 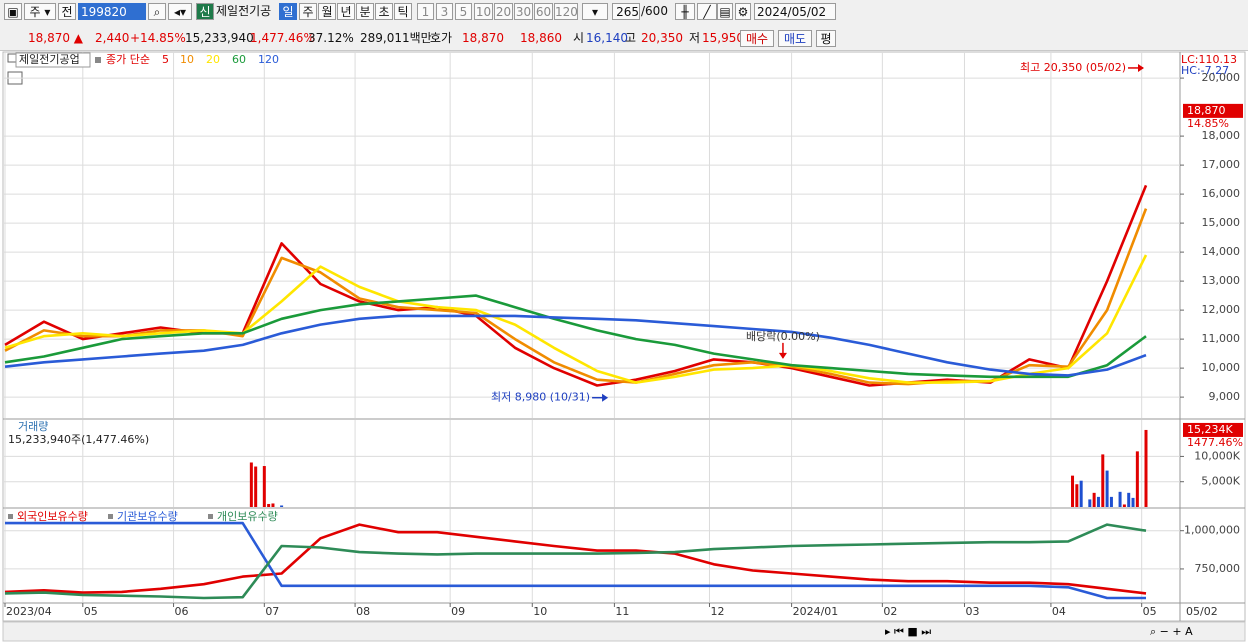 What do you see at coordinates (523, 11) in the screenshot?
I see `interval-button: 30` at bounding box center [523, 11].